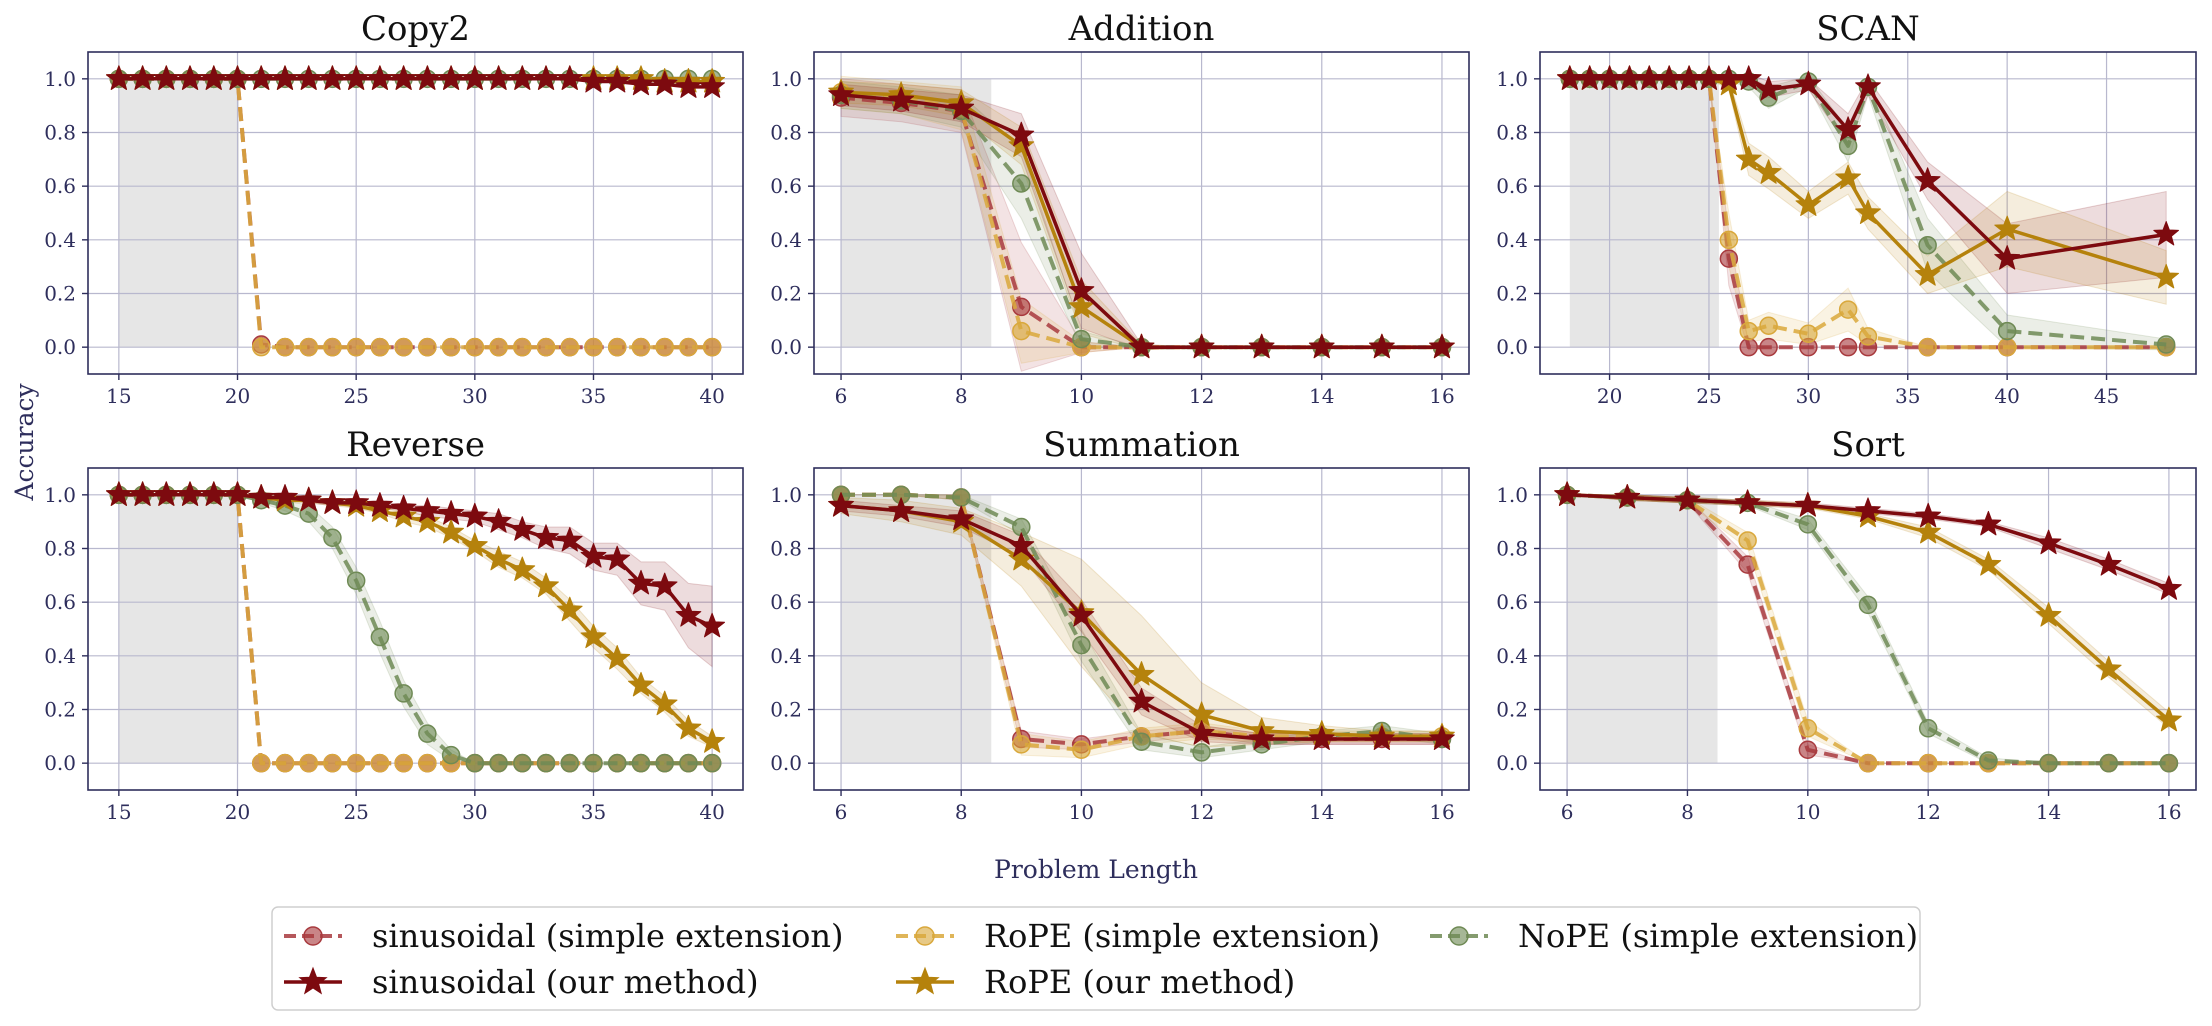 This screenshot has width=2212, height=1026. I want to click on plot-area-scan, so click(1868, 211).